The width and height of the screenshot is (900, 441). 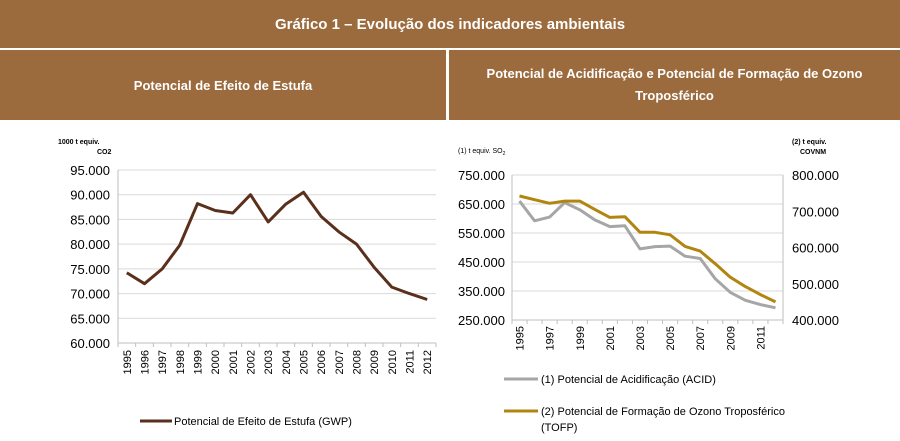 What do you see at coordinates (163, 362) in the screenshot?
I see `gwp-xtick-label: 1997` at bounding box center [163, 362].